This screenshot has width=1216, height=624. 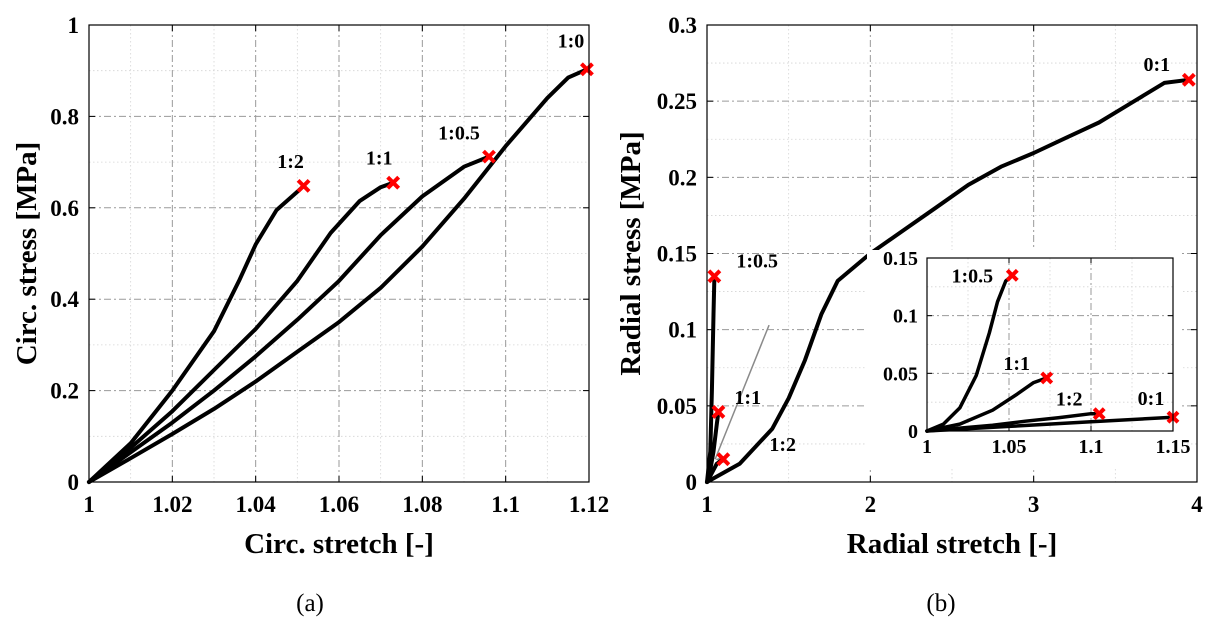 I want to click on panel-b-x-axis-title: Radial stretch [-], so click(x=952, y=544).